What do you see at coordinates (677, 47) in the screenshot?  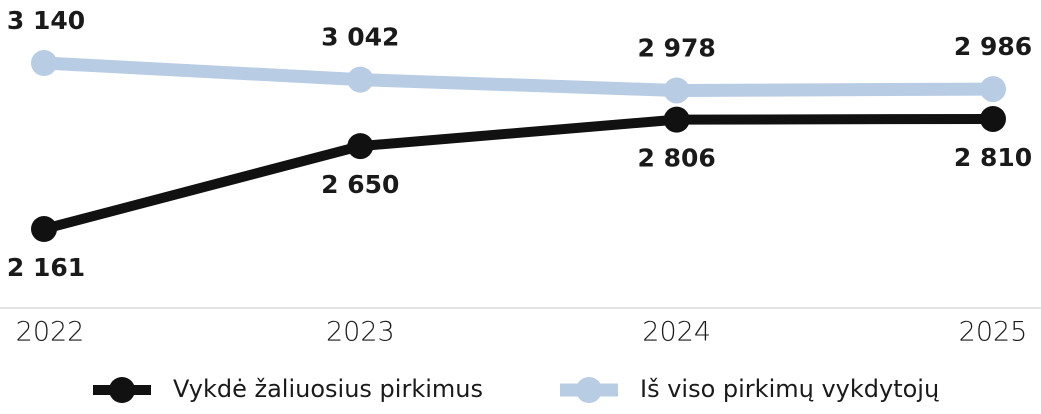 I see `data-label: 2 978` at bounding box center [677, 47].